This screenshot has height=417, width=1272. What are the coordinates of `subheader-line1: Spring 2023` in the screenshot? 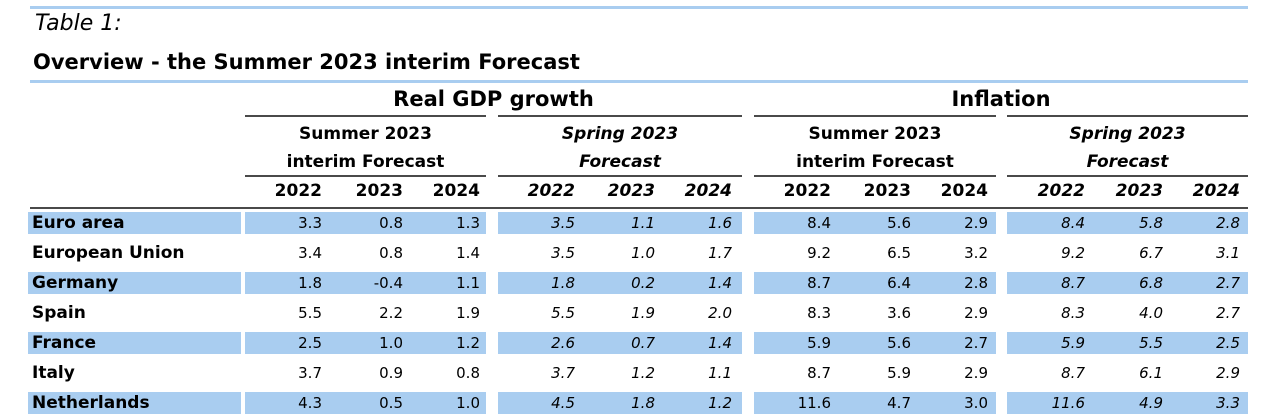 It's located at (620, 134).